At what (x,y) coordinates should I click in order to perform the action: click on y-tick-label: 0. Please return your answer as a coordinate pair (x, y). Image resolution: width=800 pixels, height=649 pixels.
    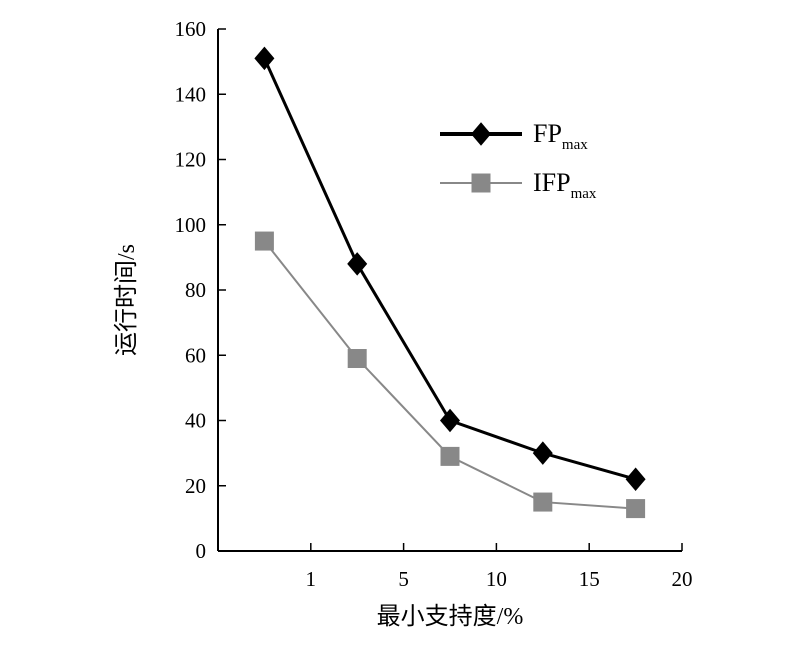
    Looking at the image, I should click on (201, 551).